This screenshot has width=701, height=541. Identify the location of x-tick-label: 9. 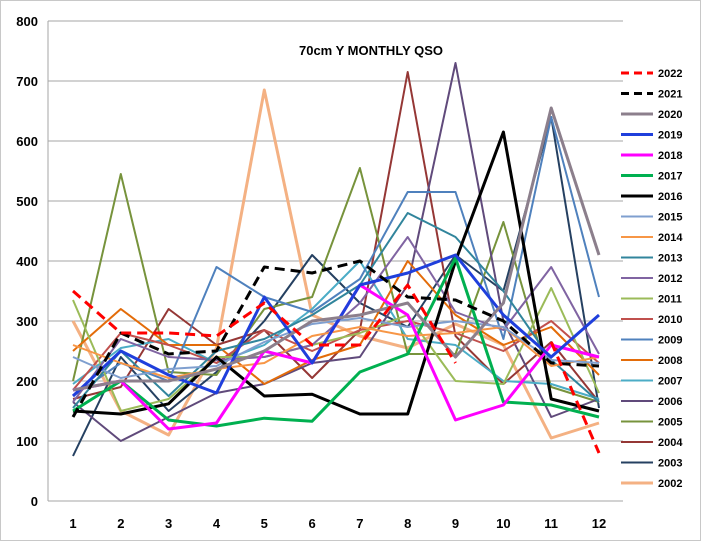
(455, 523).